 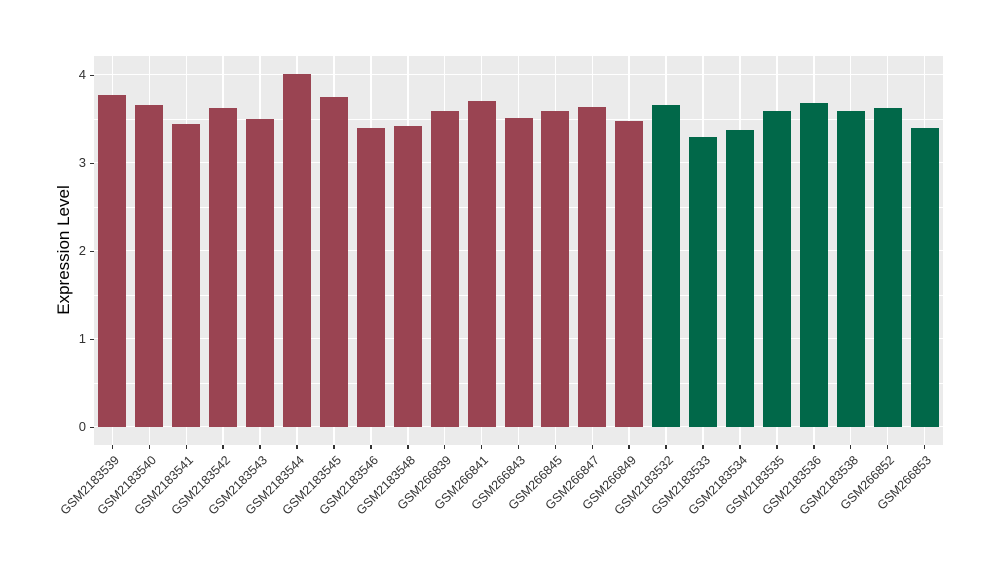 I want to click on bar-GSM2183536, so click(x=813, y=265).